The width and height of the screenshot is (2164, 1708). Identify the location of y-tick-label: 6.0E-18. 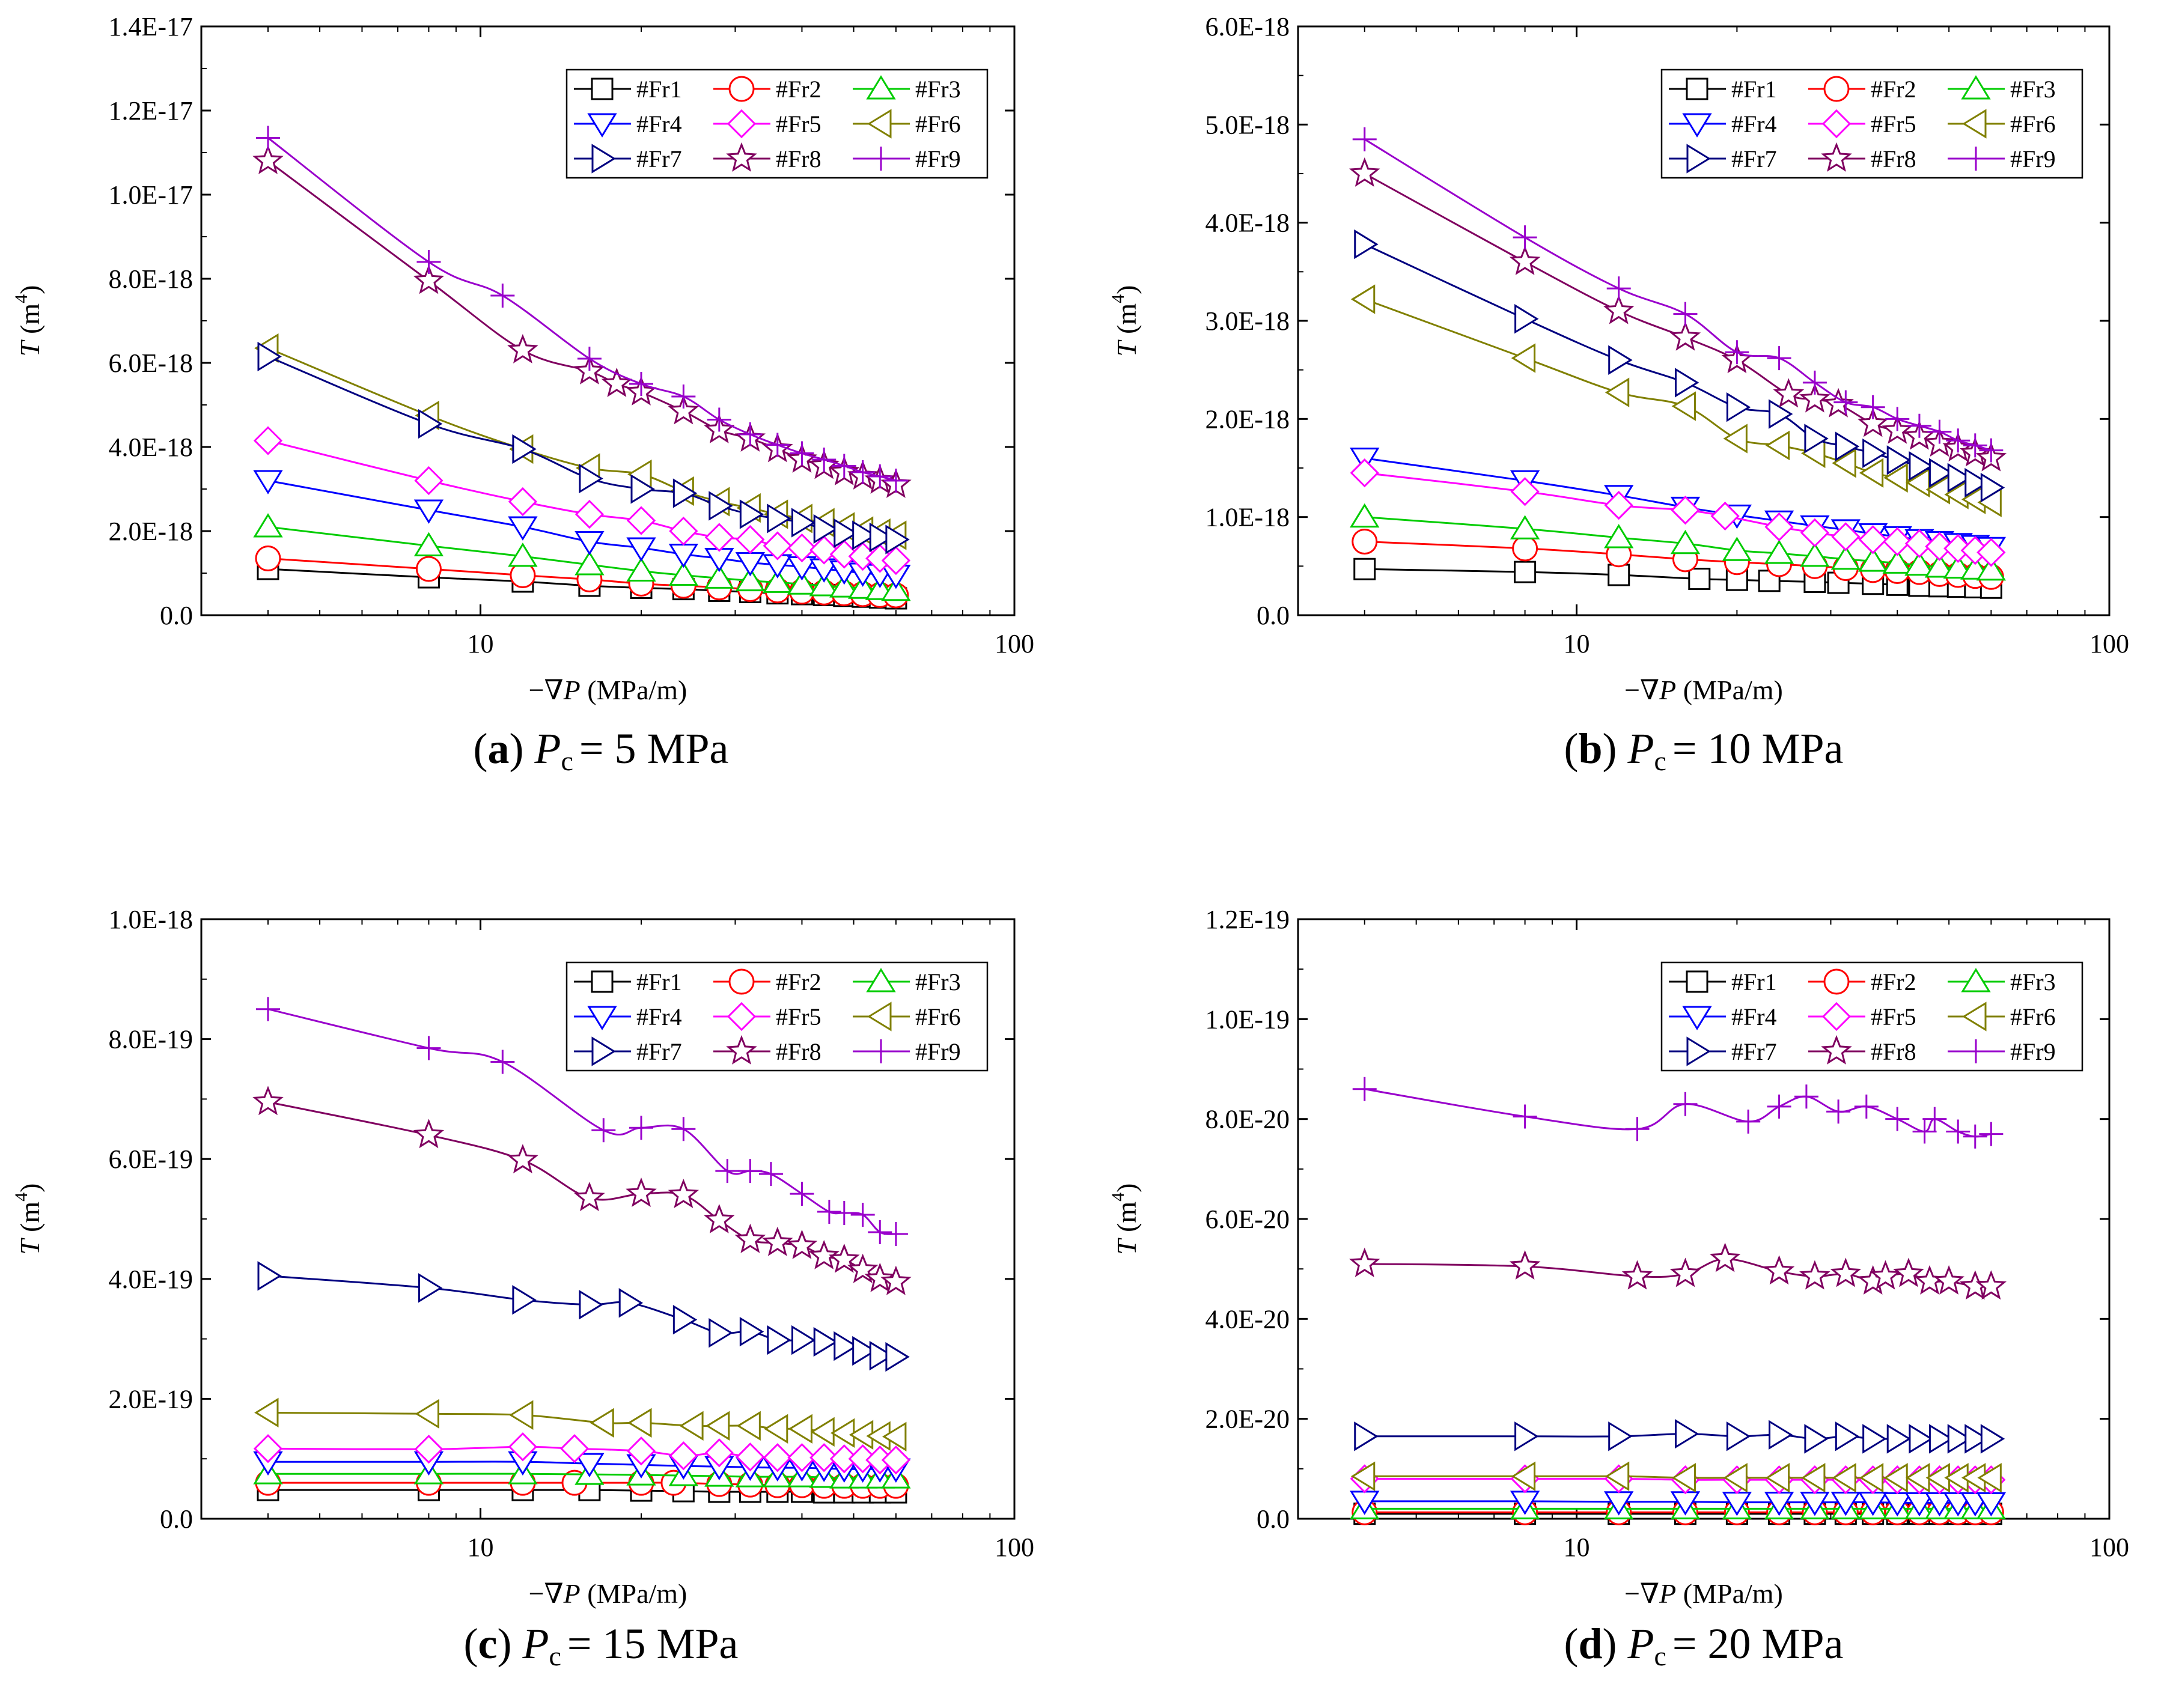
(1248, 26).